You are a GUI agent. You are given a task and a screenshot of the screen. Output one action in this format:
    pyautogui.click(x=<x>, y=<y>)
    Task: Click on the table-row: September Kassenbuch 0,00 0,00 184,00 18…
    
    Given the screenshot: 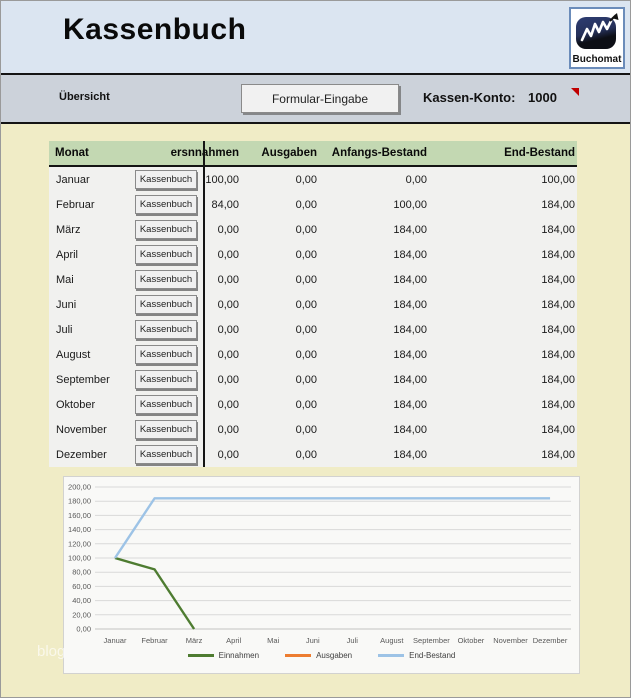 What is the action you would take?
    pyautogui.click(x=313, y=379)
    